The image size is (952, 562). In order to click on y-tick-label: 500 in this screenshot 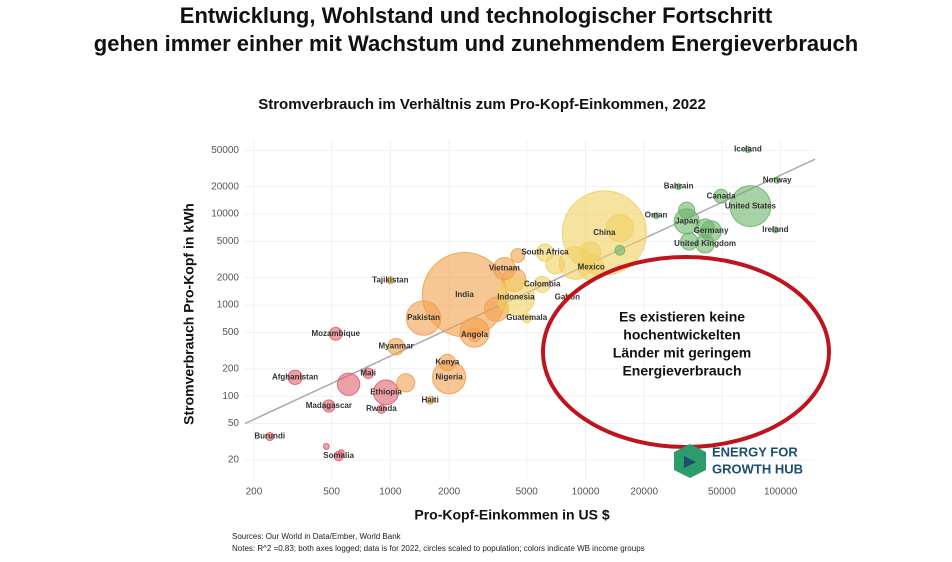, I will do `click(230, 332)`.